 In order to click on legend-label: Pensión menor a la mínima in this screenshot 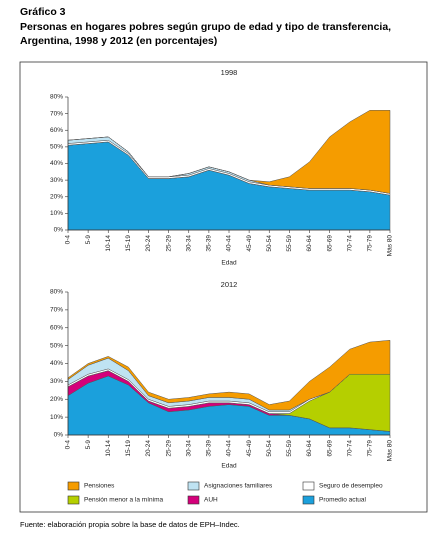, I will do `click(124, 500)`.